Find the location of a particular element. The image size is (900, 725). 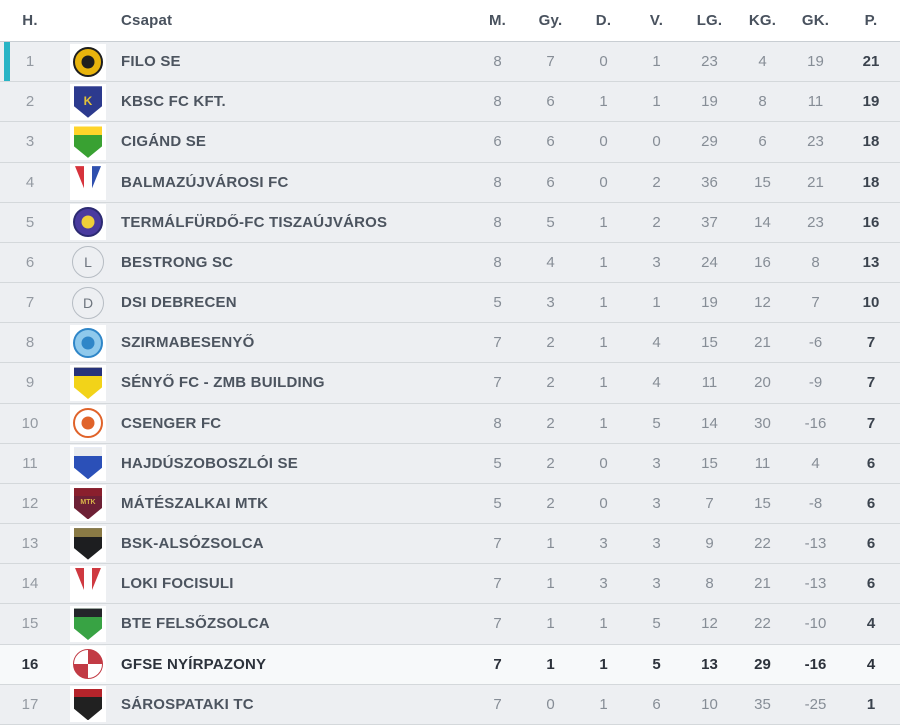

goals-for-cell: 14 is located at coordinates (709, 423).